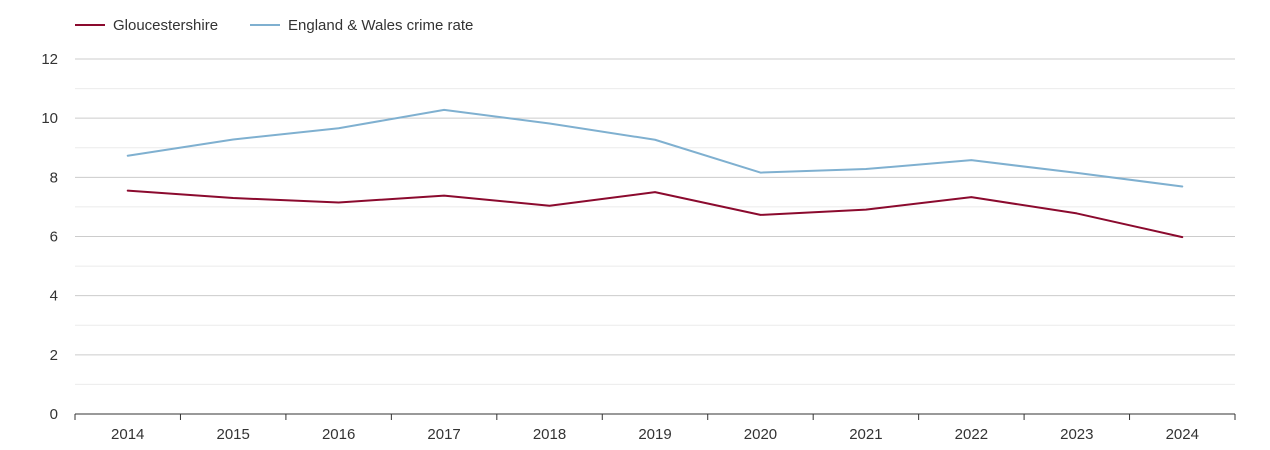 This screenshot has width=1270, height=450. Describe the element at coordinates (54, 237) in the screenshot. I see `y-tick-label: 6` at that location.